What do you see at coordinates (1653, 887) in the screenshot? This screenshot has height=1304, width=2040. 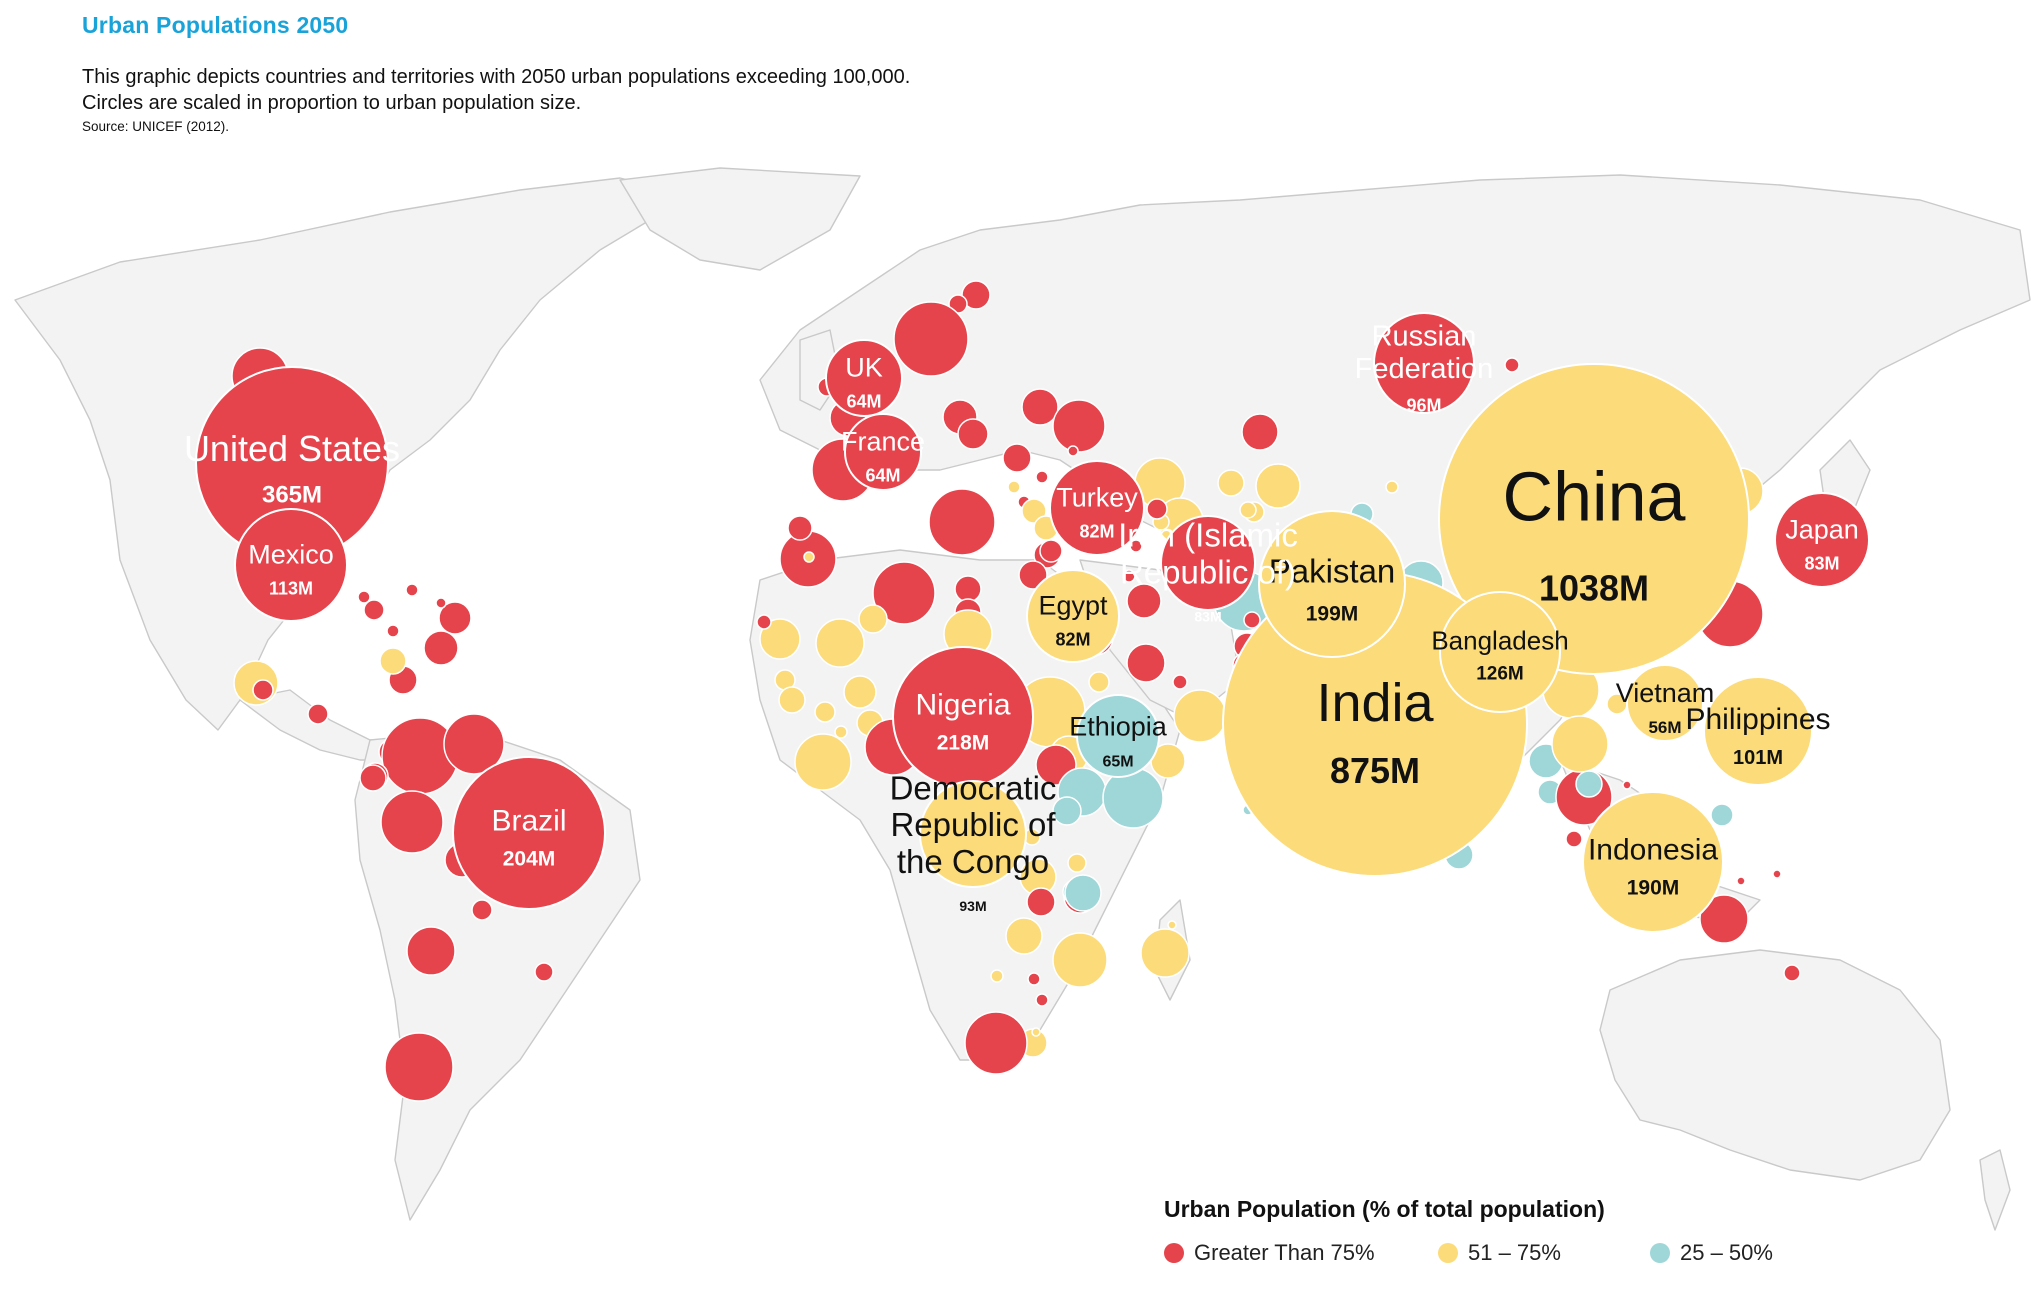 I see `country-value-label-indonesia: 190M` at bounding box center [1653, 887].